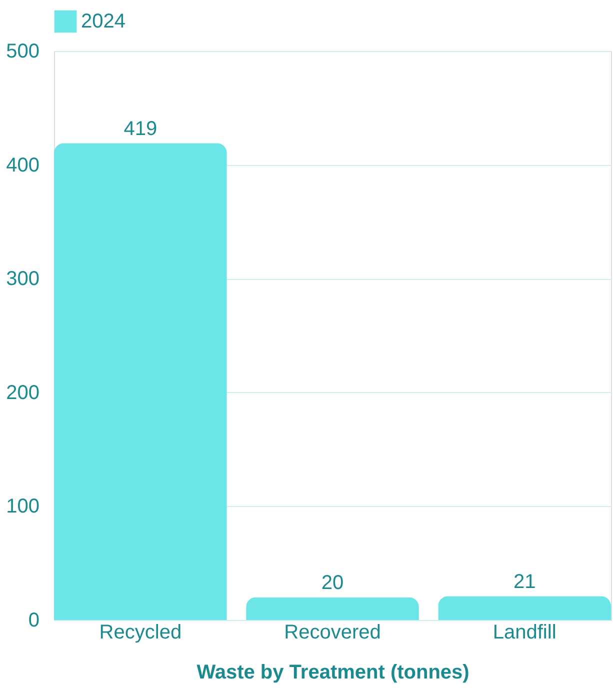  Describe the element at coordinates (34, 621) in the screenshot. I see `y-tick-label: 0` at that location.